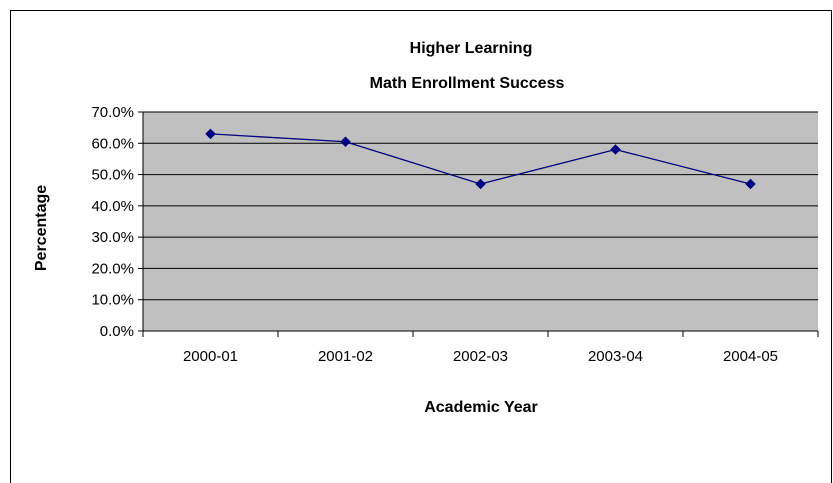  Describe the element at coordinates (112, 175) in the screenshot. I see `y-tick-label: 50.0%` at that location.